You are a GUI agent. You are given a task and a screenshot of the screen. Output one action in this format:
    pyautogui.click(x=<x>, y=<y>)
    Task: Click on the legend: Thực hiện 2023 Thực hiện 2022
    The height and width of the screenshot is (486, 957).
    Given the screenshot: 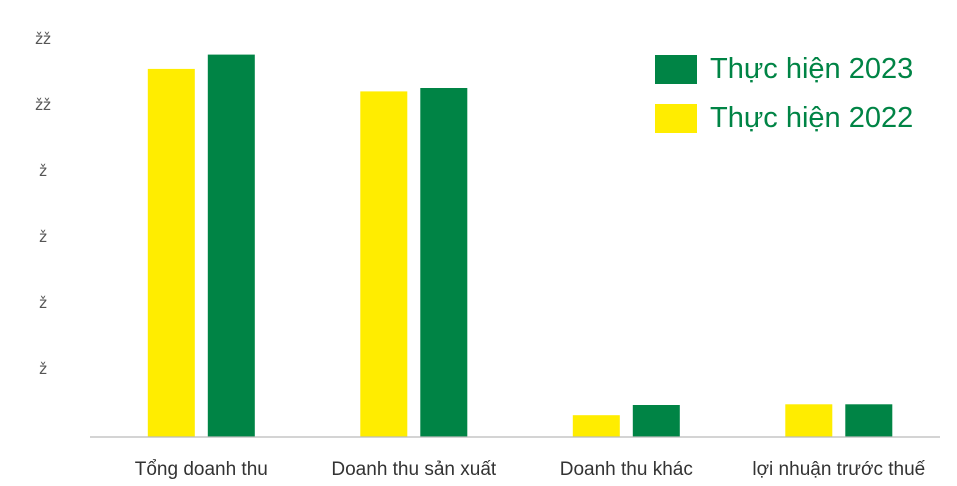 What is the action you would take?
    pyautogui.click(x=784, y=93)
    